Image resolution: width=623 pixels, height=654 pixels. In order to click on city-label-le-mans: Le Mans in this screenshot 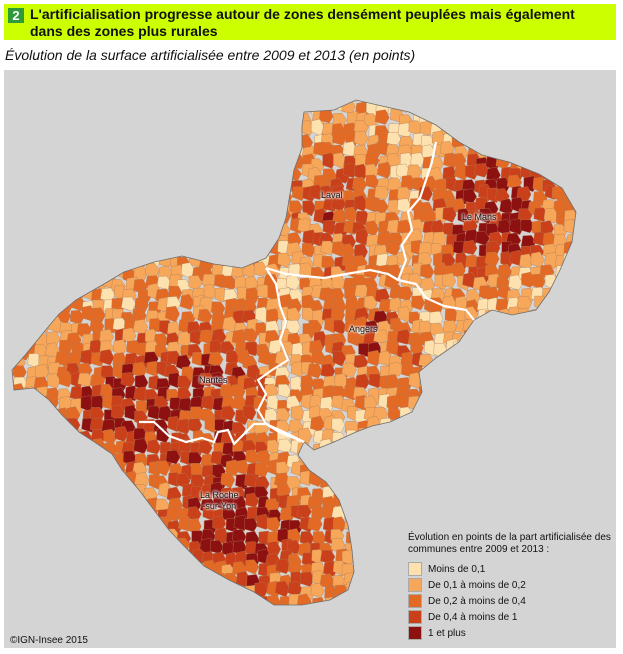, I will do `click(479, 217)`.